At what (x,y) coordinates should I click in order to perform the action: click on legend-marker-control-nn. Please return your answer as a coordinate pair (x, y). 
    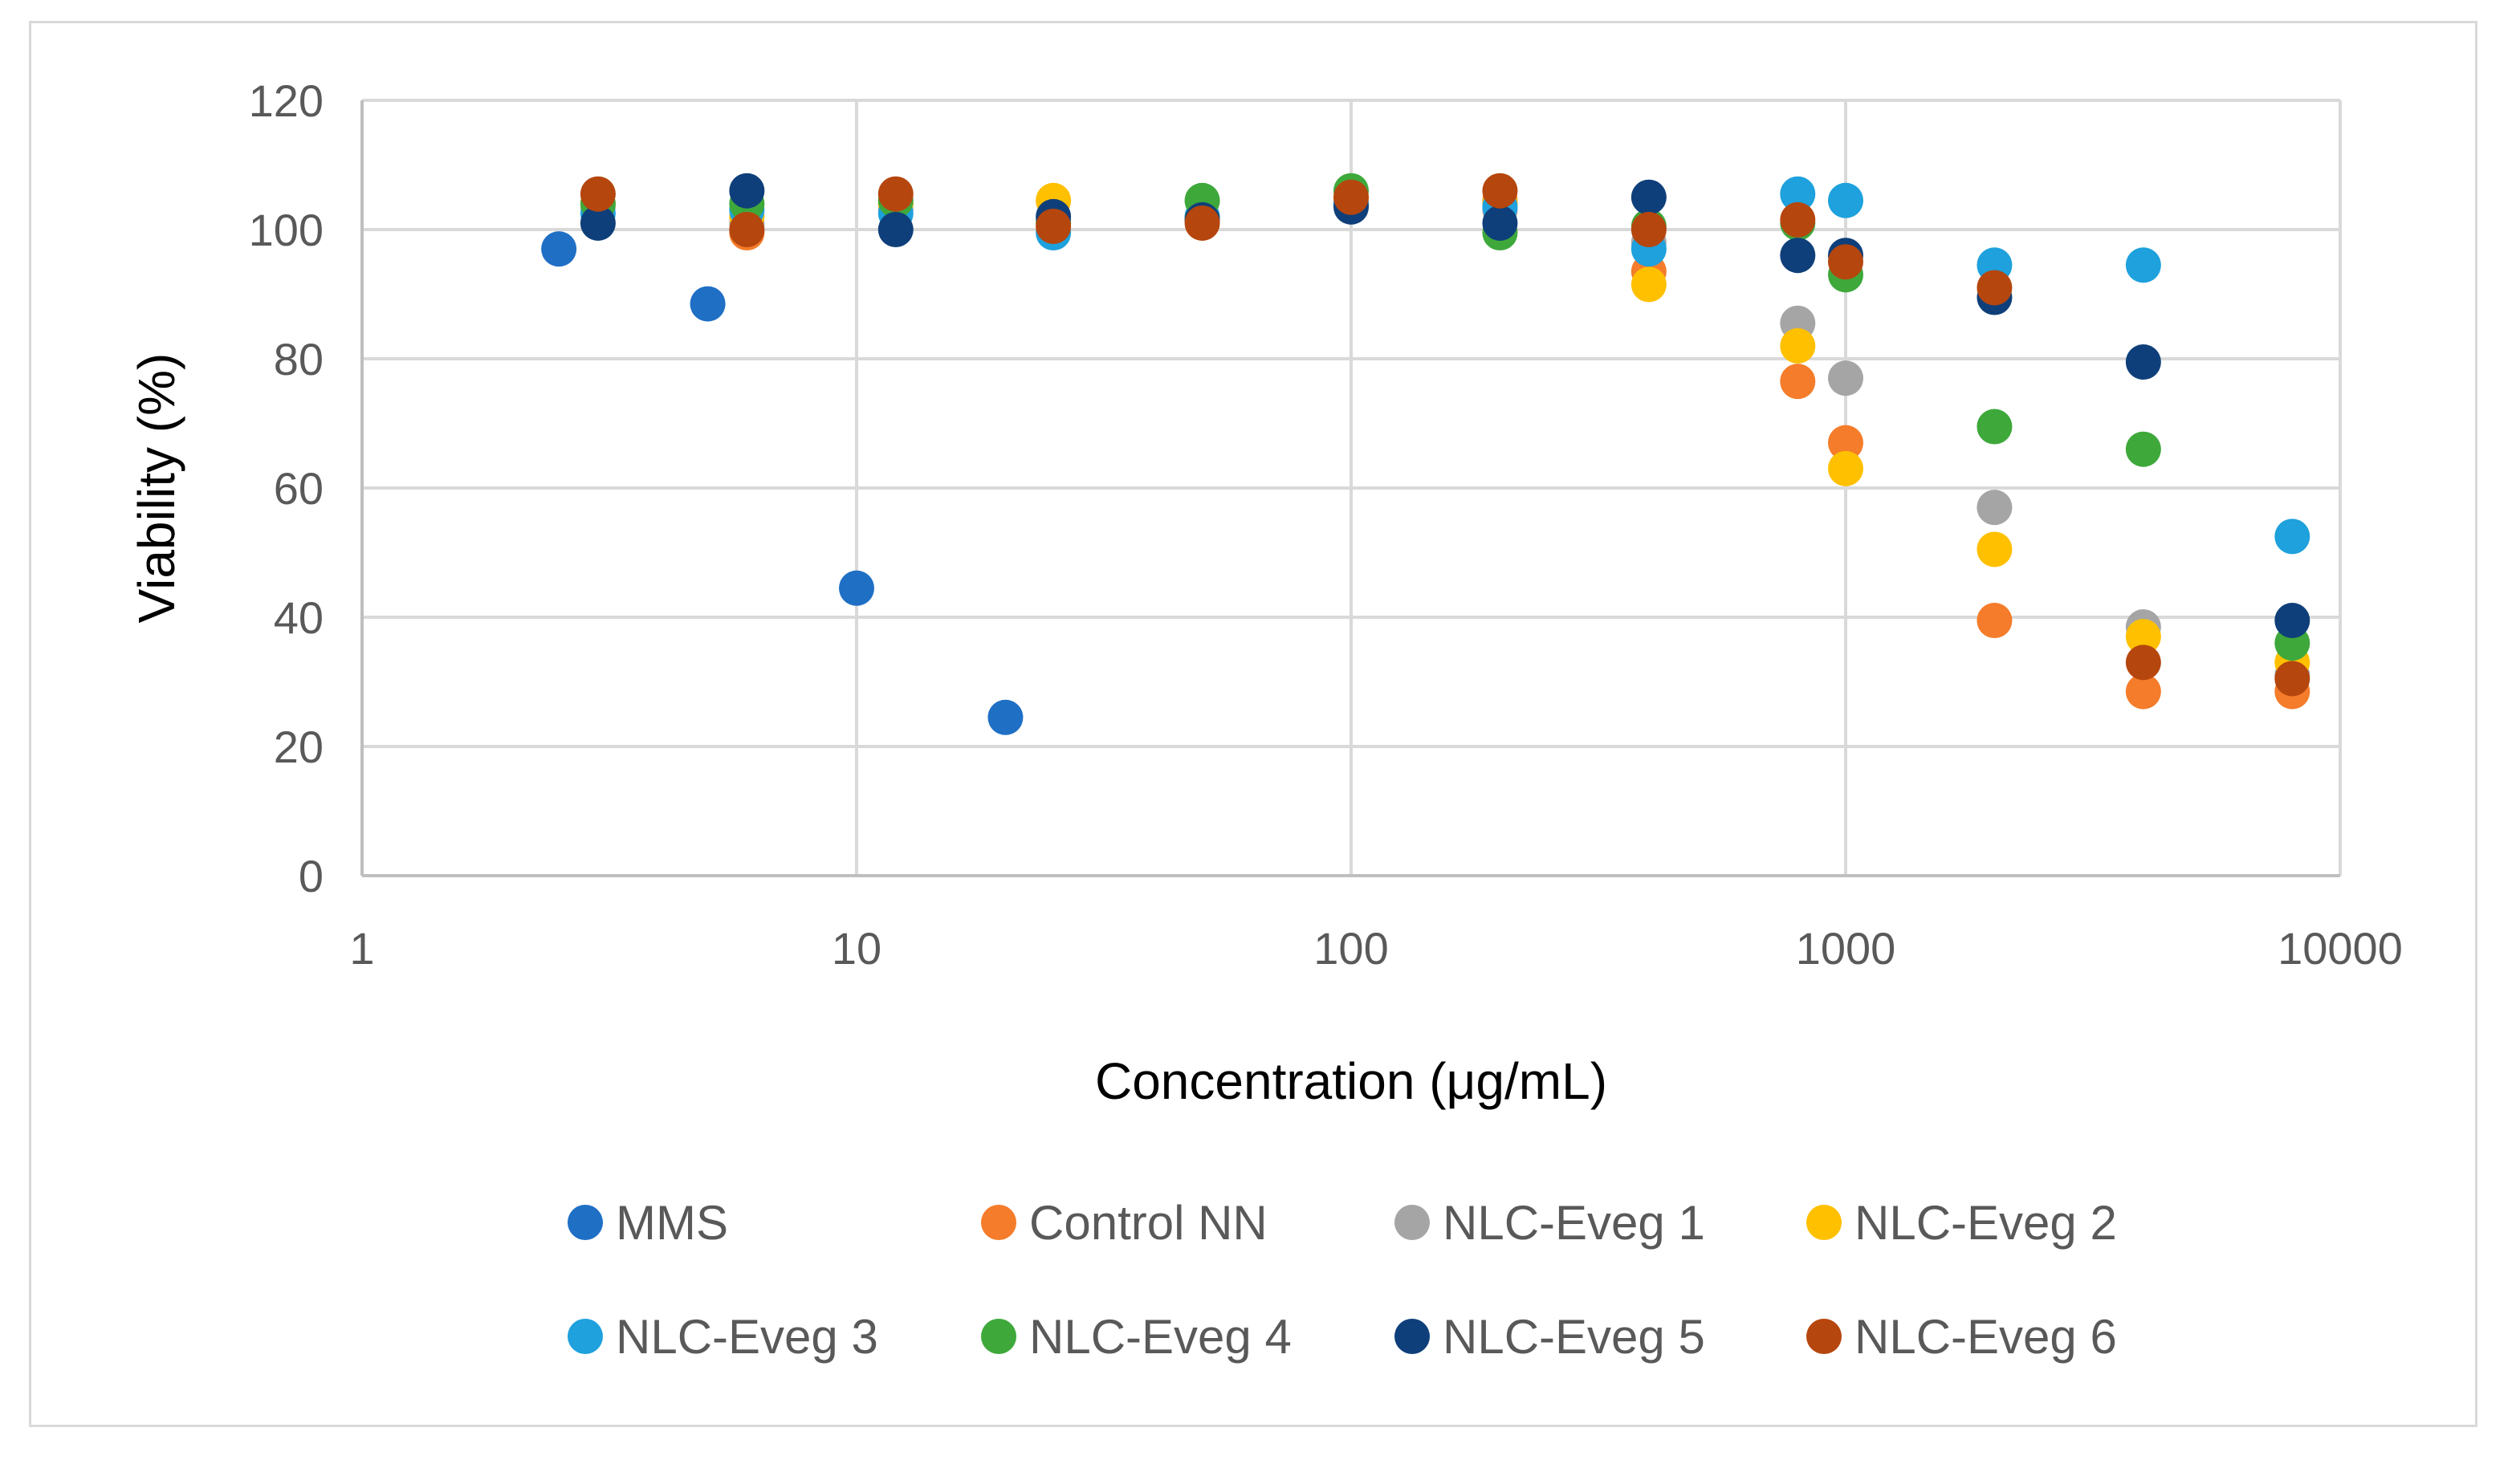
    Looking at the image, I should click on (998, 1222).